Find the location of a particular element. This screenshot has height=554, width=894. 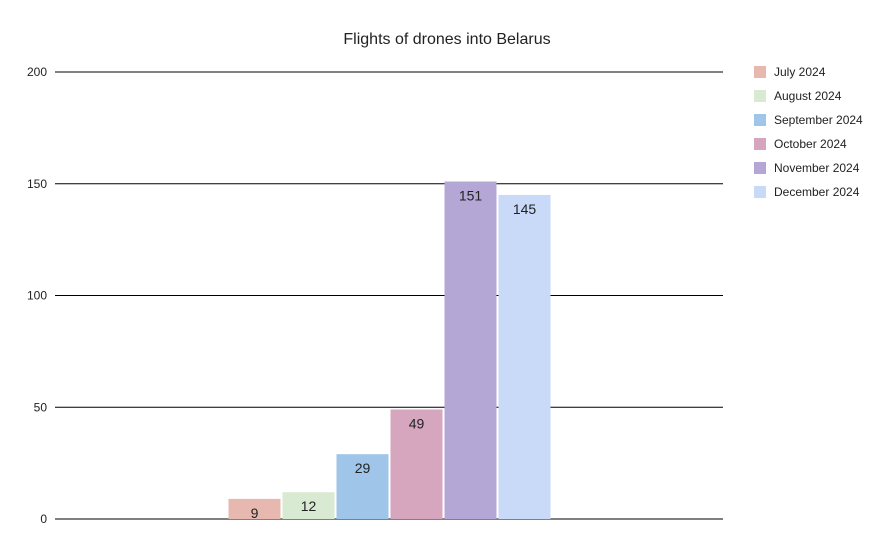

chart-title: Flights of drones into Belarus is located at coordinates (446, 39).